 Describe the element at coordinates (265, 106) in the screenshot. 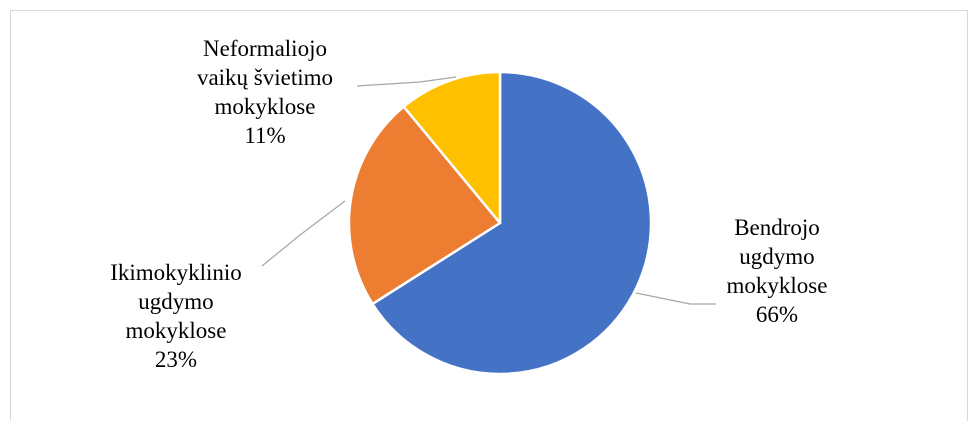

I see `data-label-neformaliojo-line3: mokyklose` at that location.